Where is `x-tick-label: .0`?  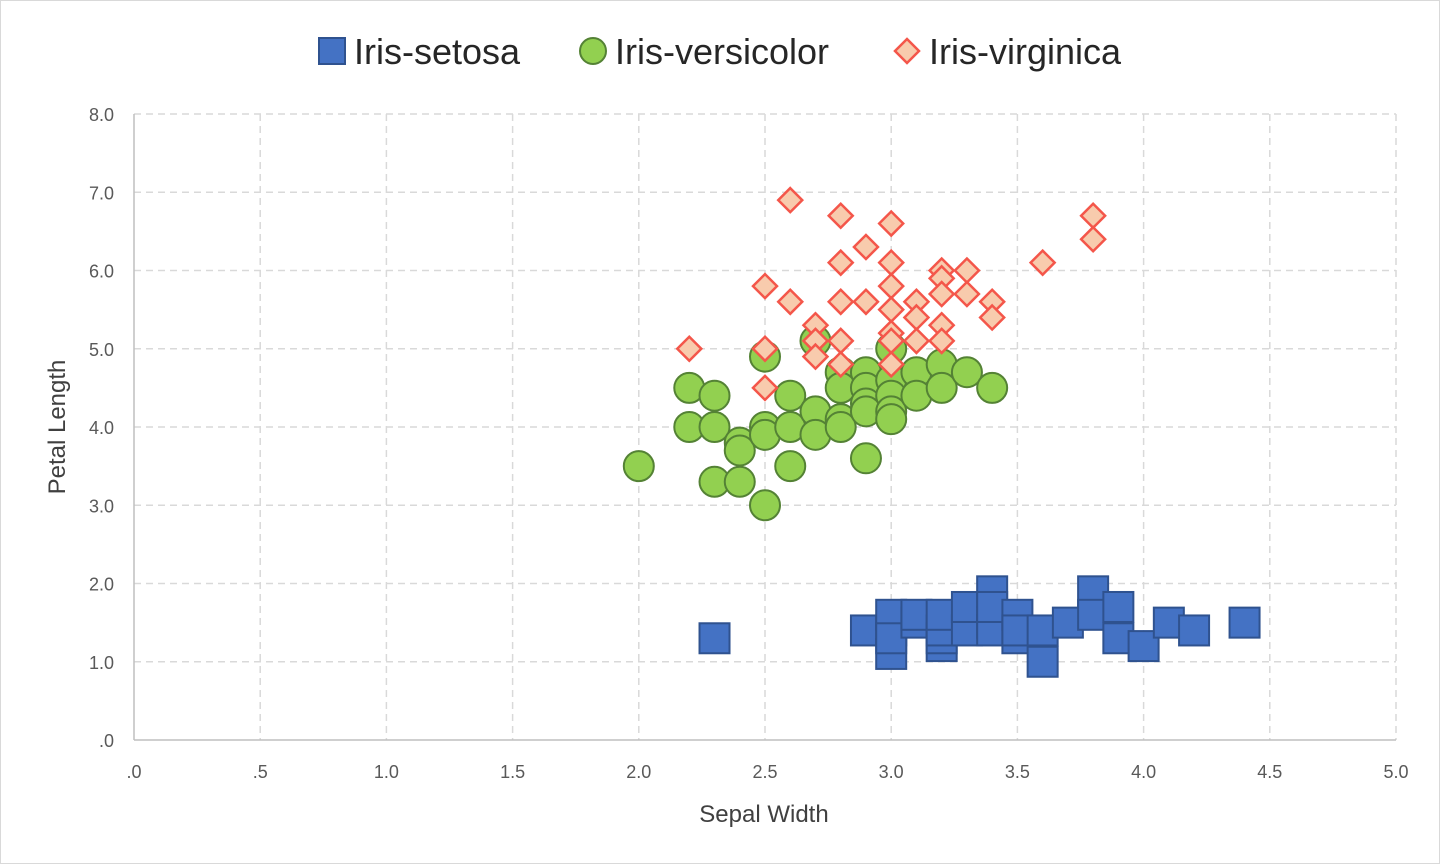
x-tick-label: .0 is located at coordinates (133, 772).